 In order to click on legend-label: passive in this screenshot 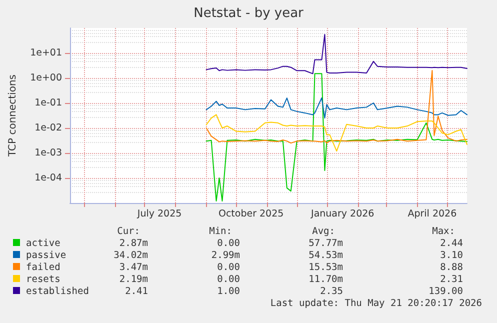, I will do `click(45, 255)`.